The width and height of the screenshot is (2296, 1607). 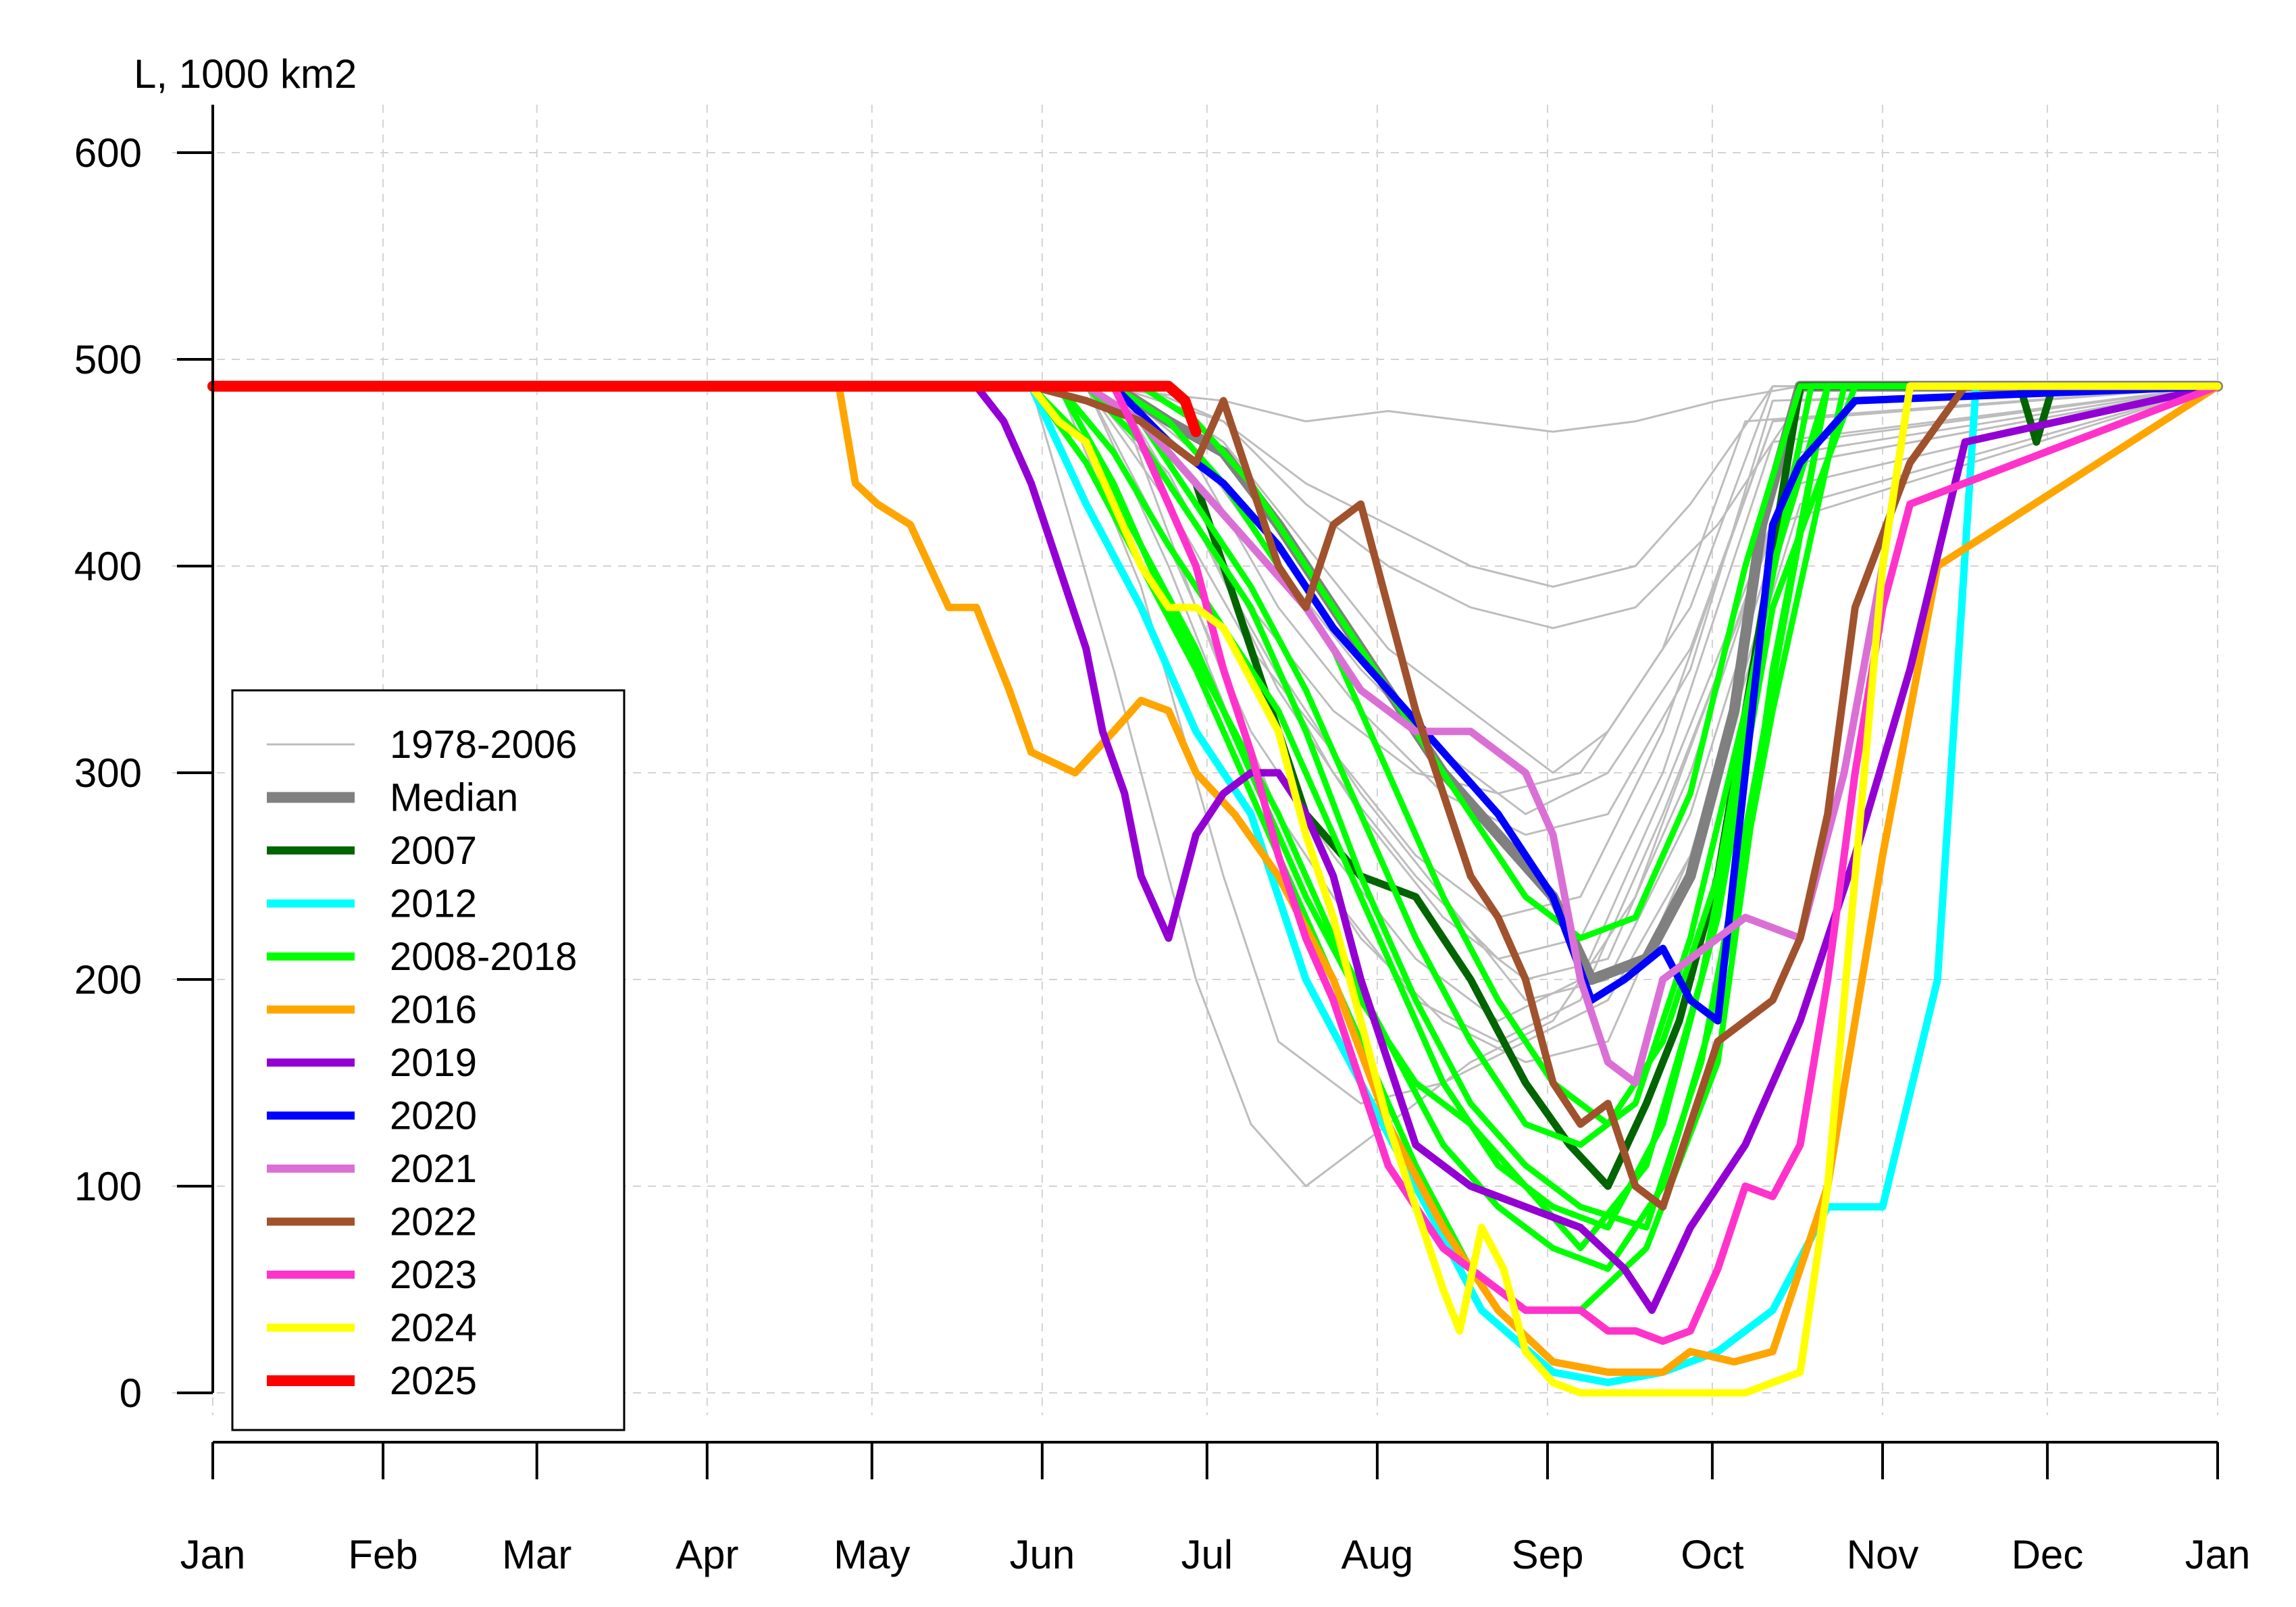 What do you see at coordinates (706, 1554) in the screenshot?
I see `x-tick-label: Apr` at bounding box center [706, 1554].